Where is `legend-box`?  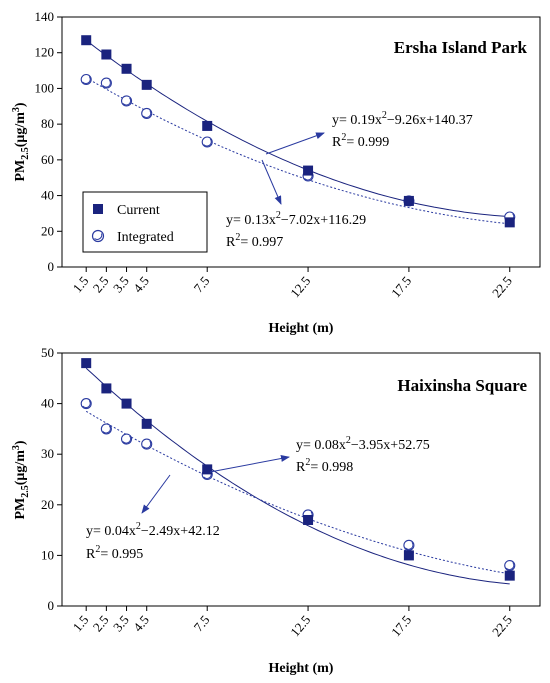
legend-box is located at coordinates (145, 222).